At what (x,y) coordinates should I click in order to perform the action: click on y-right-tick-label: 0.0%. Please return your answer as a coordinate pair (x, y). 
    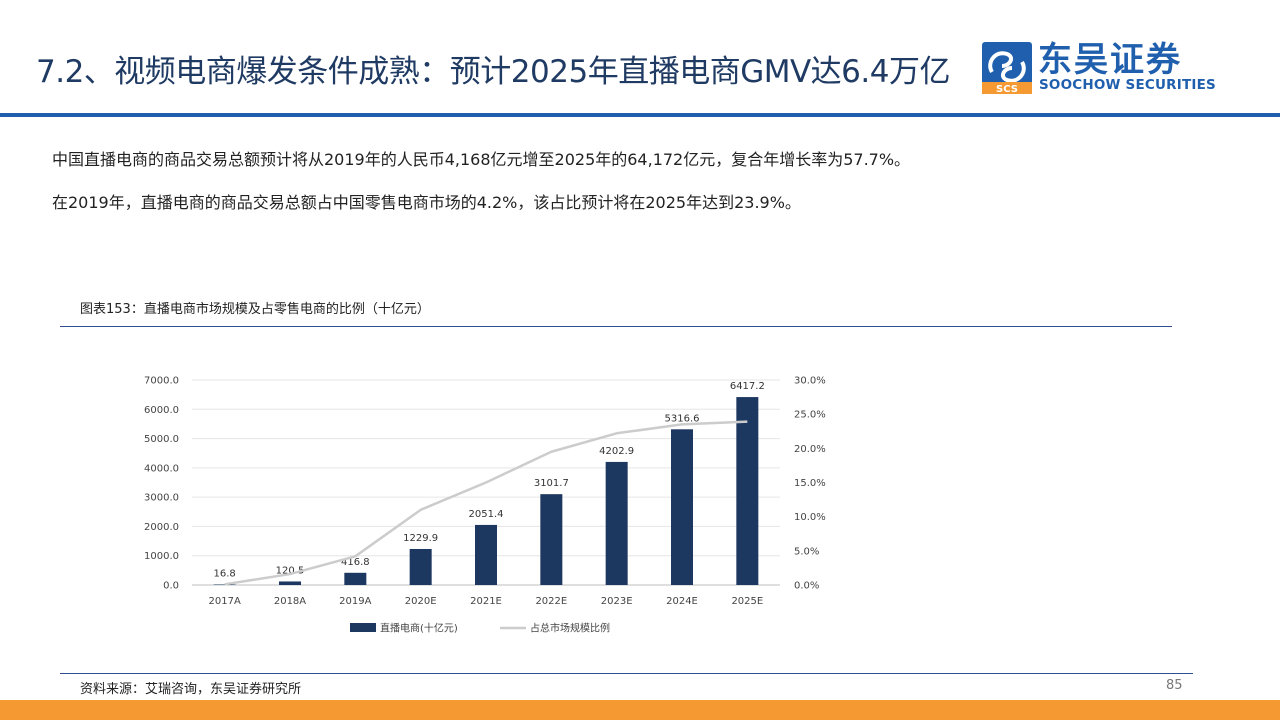
    Looking at the image, I should click on (806, 586).